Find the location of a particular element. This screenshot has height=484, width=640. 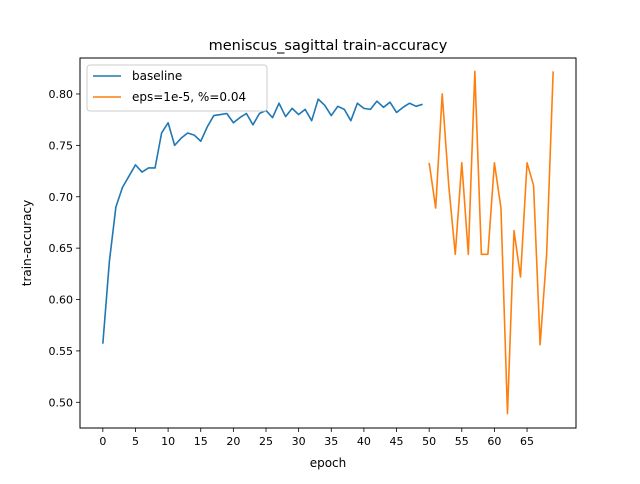

x-tick-label: 30 is located at coordinates (299, 441).